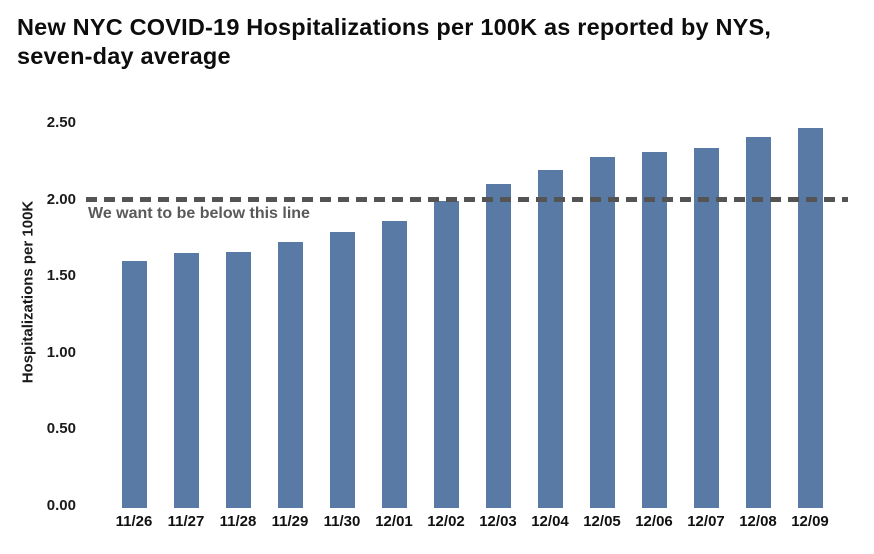  I want to click on x-tick-label: 12/07, so click(706, 521).